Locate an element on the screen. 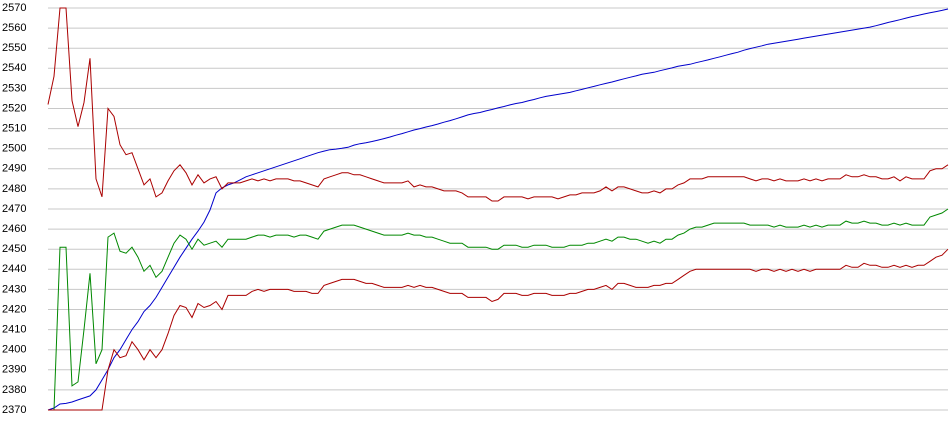 This screenshot has width=950, height=435. y-tick-label: 2460 is located at coordinates (14, 229).